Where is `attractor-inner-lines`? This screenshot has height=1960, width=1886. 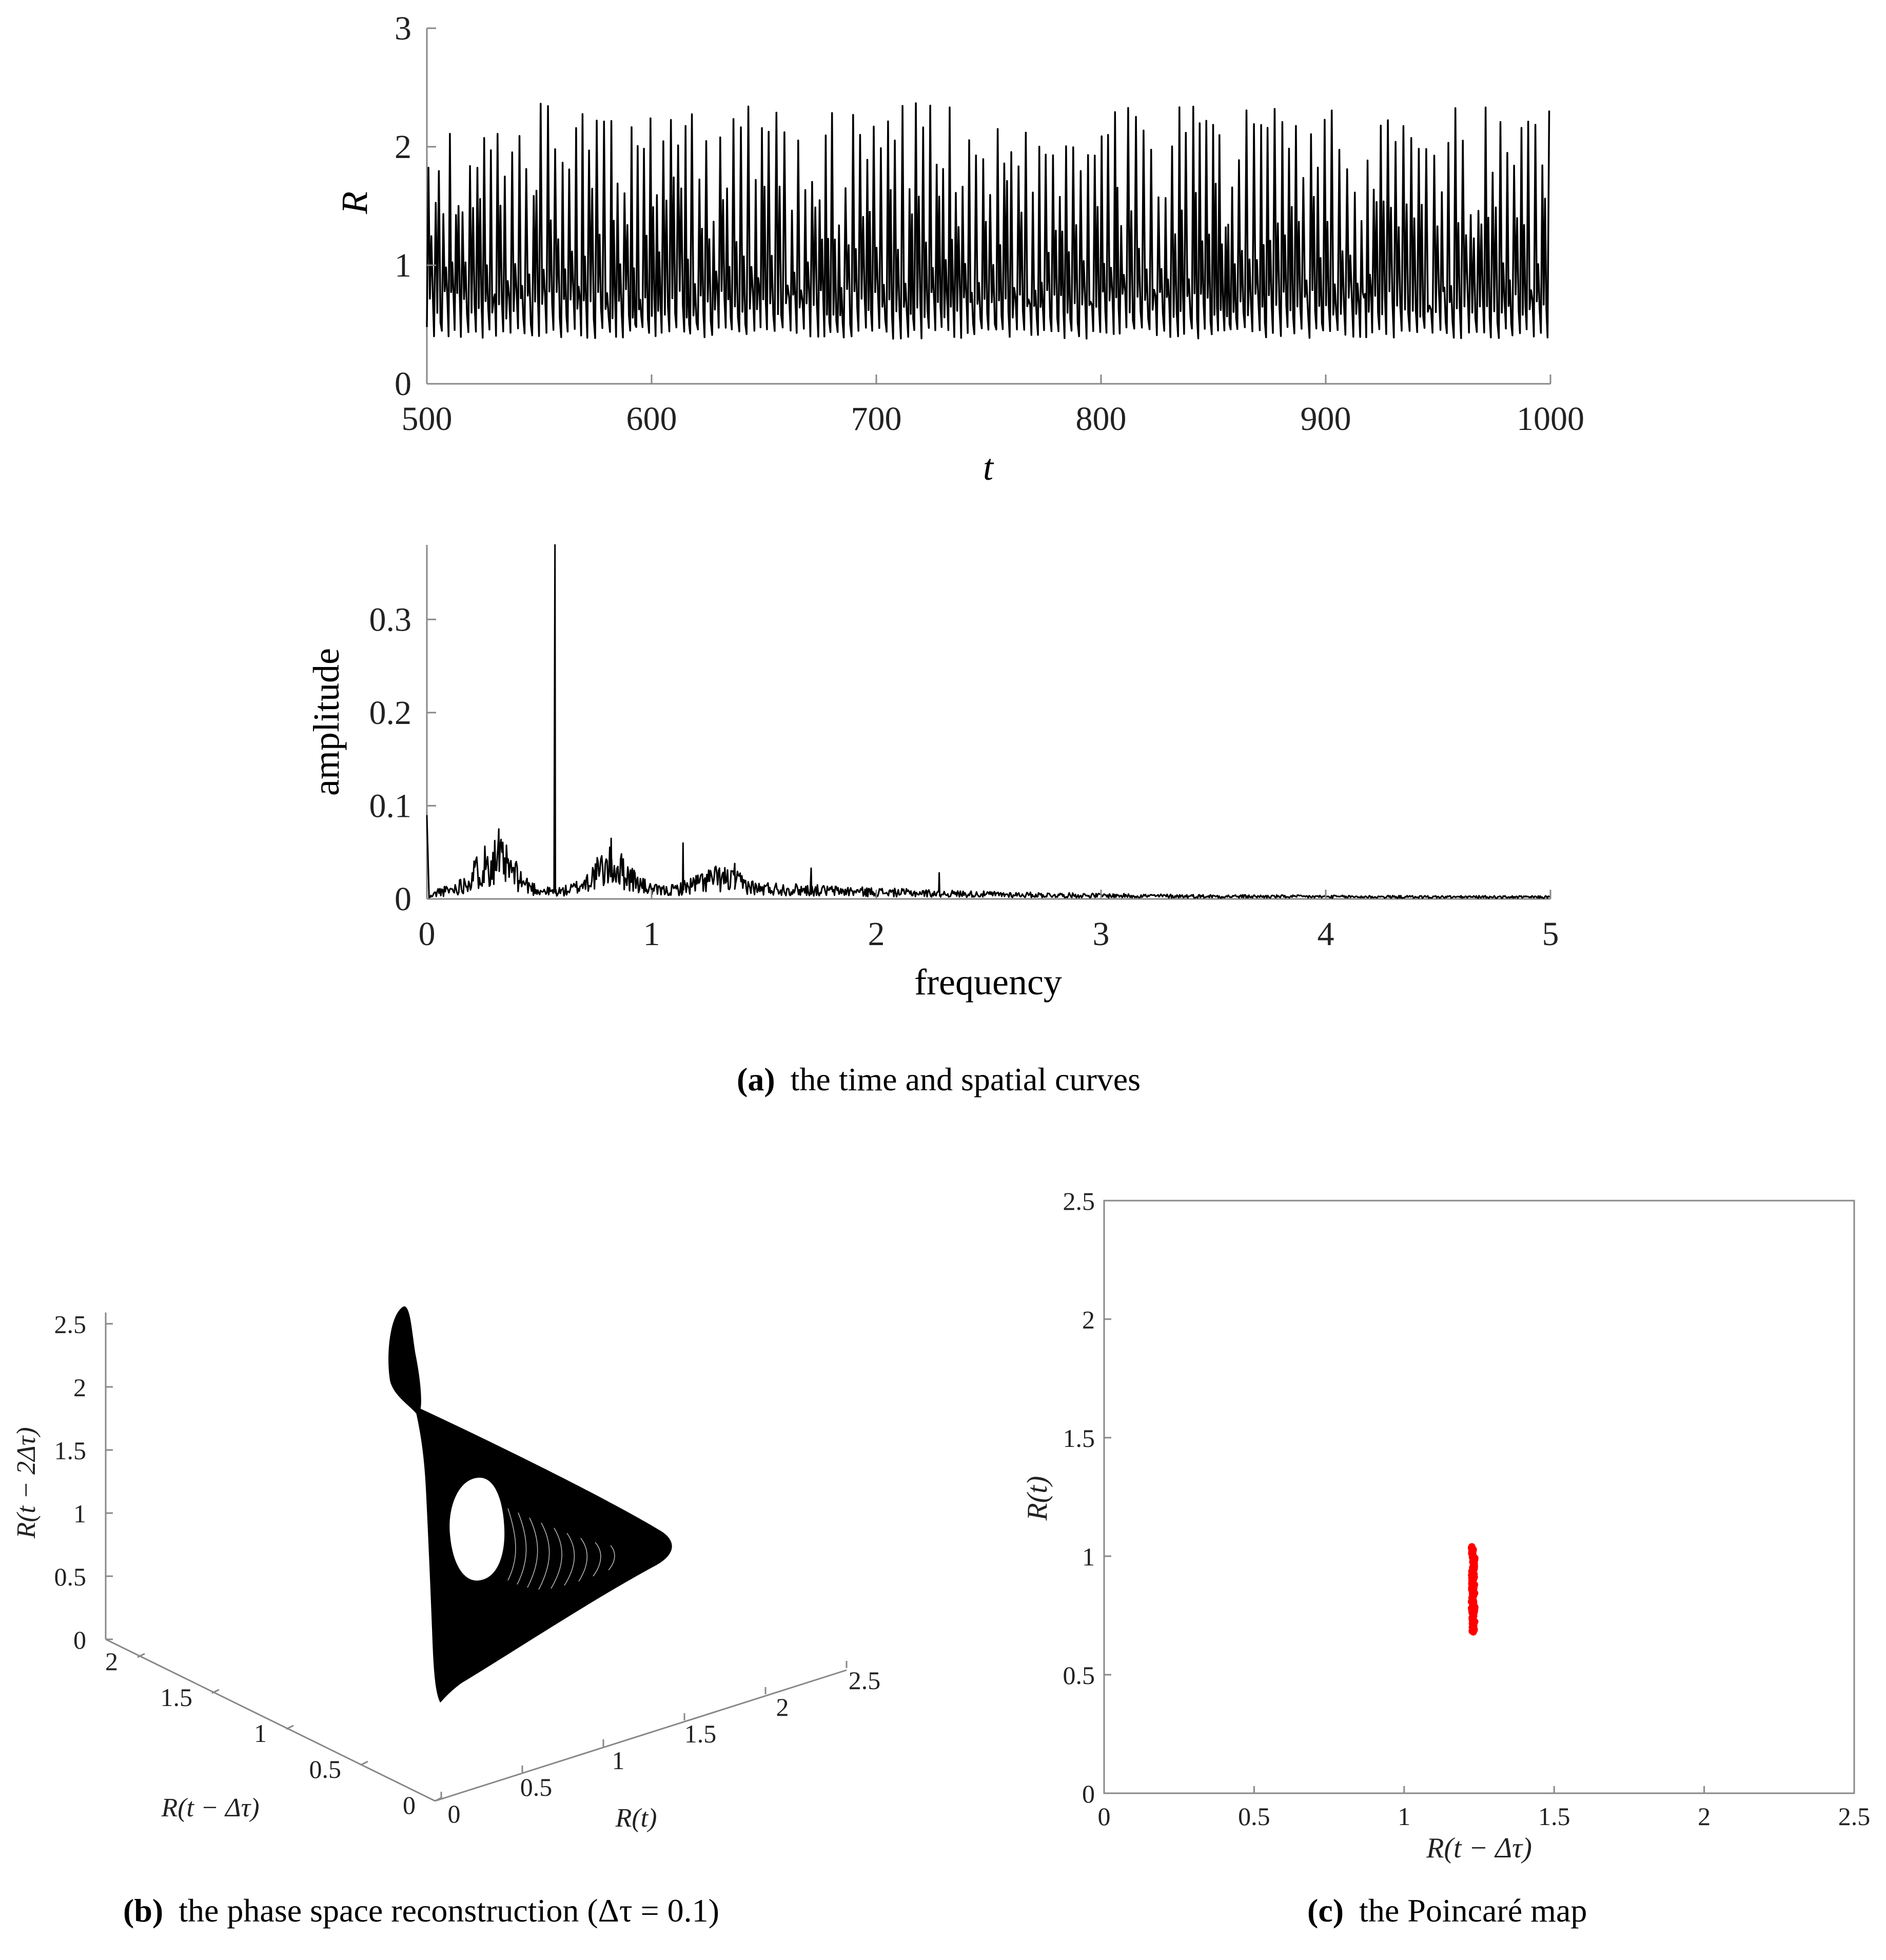
attractor-inner-lines is located at coordinates (561, 1549).